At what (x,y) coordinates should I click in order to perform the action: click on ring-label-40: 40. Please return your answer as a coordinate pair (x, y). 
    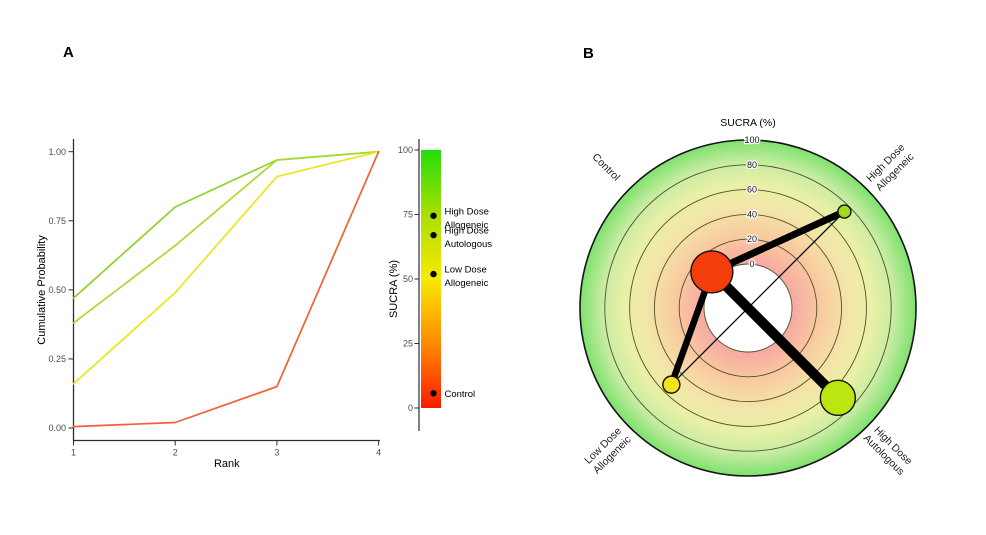
    Looking at the image, I should click on (752, 214).